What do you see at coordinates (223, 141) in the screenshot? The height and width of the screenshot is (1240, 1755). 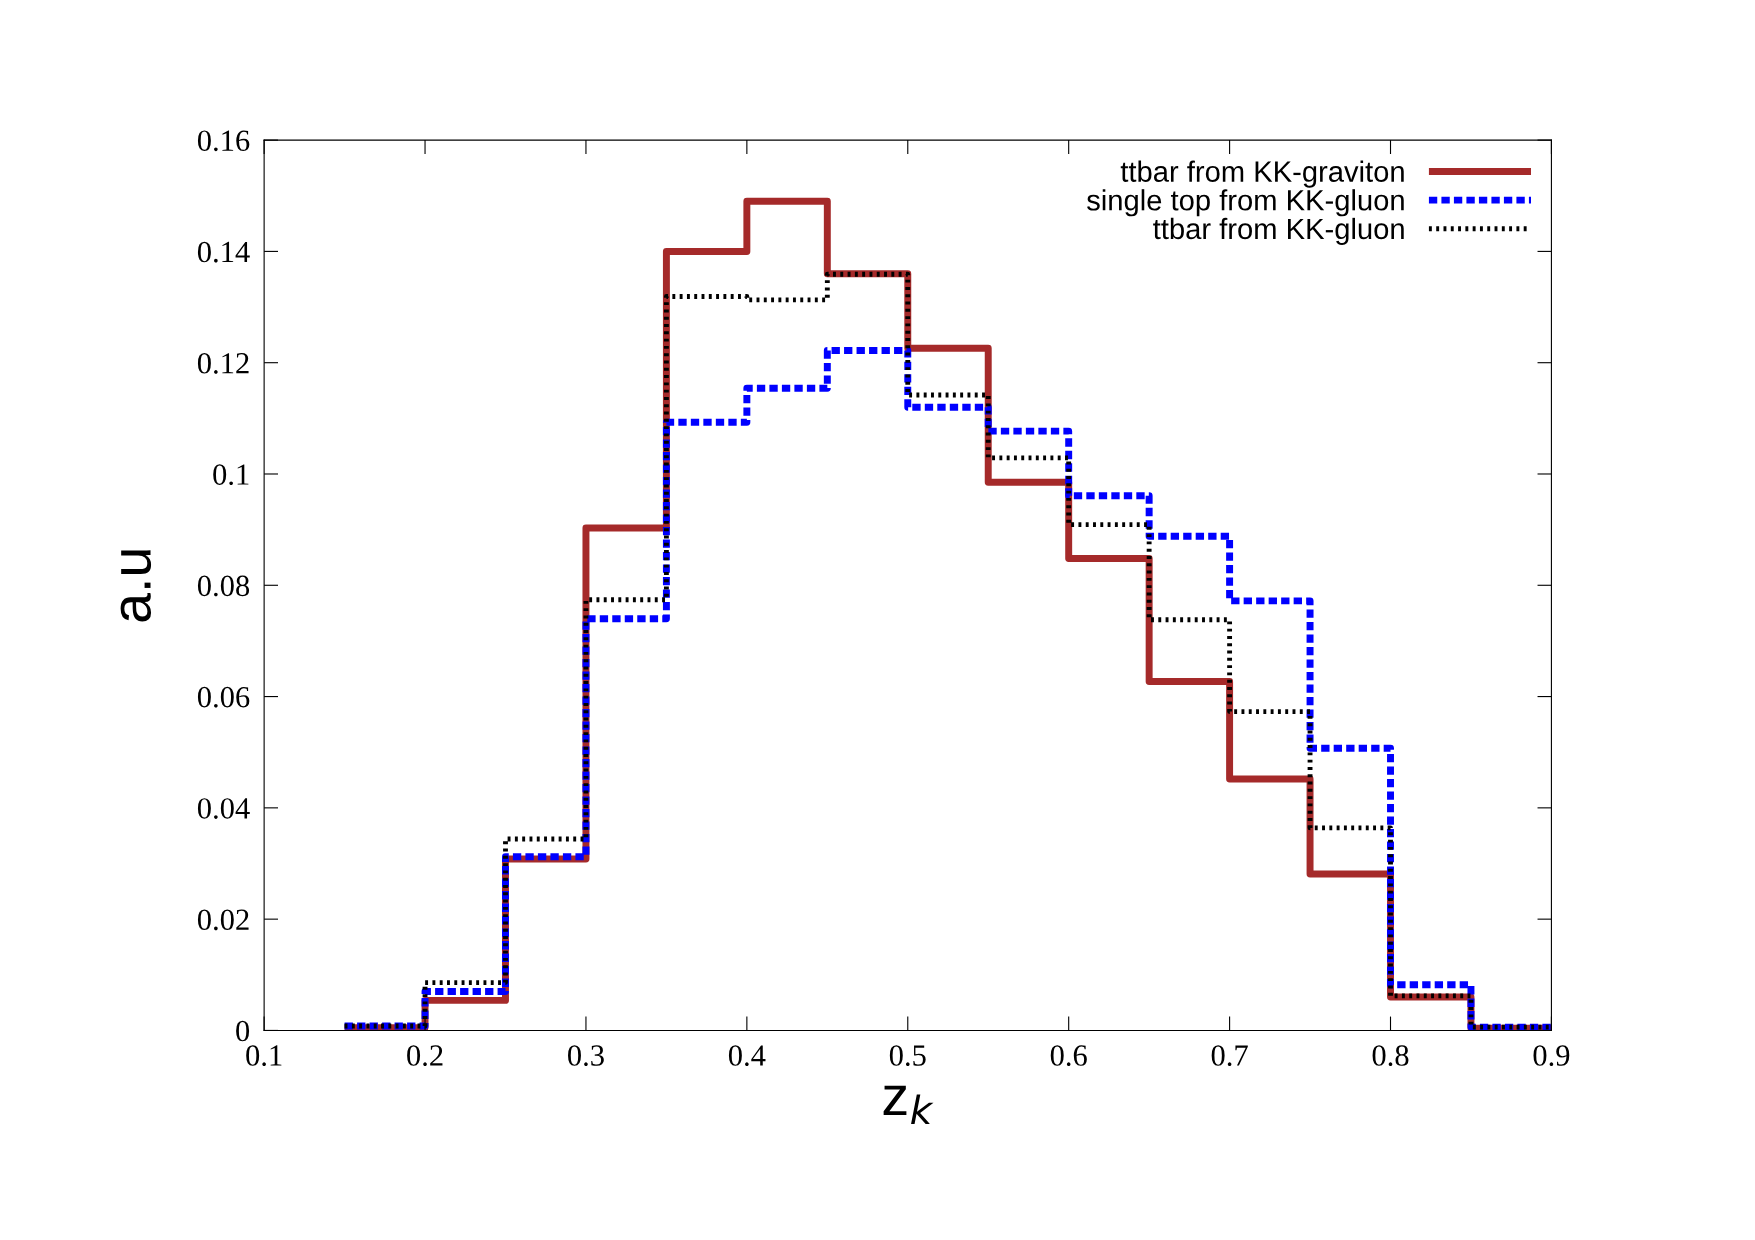 I see `y-tick-label: 0.16` at bounding box center [223, 141].